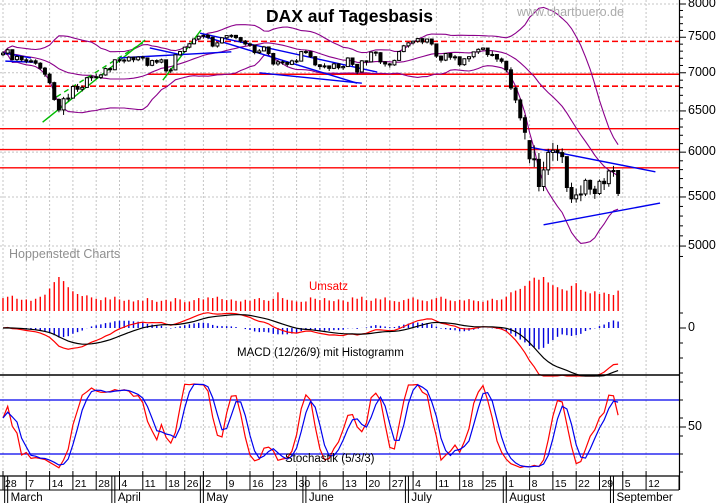  I want to click on price-axis-label: 5000, so click(702, 245).